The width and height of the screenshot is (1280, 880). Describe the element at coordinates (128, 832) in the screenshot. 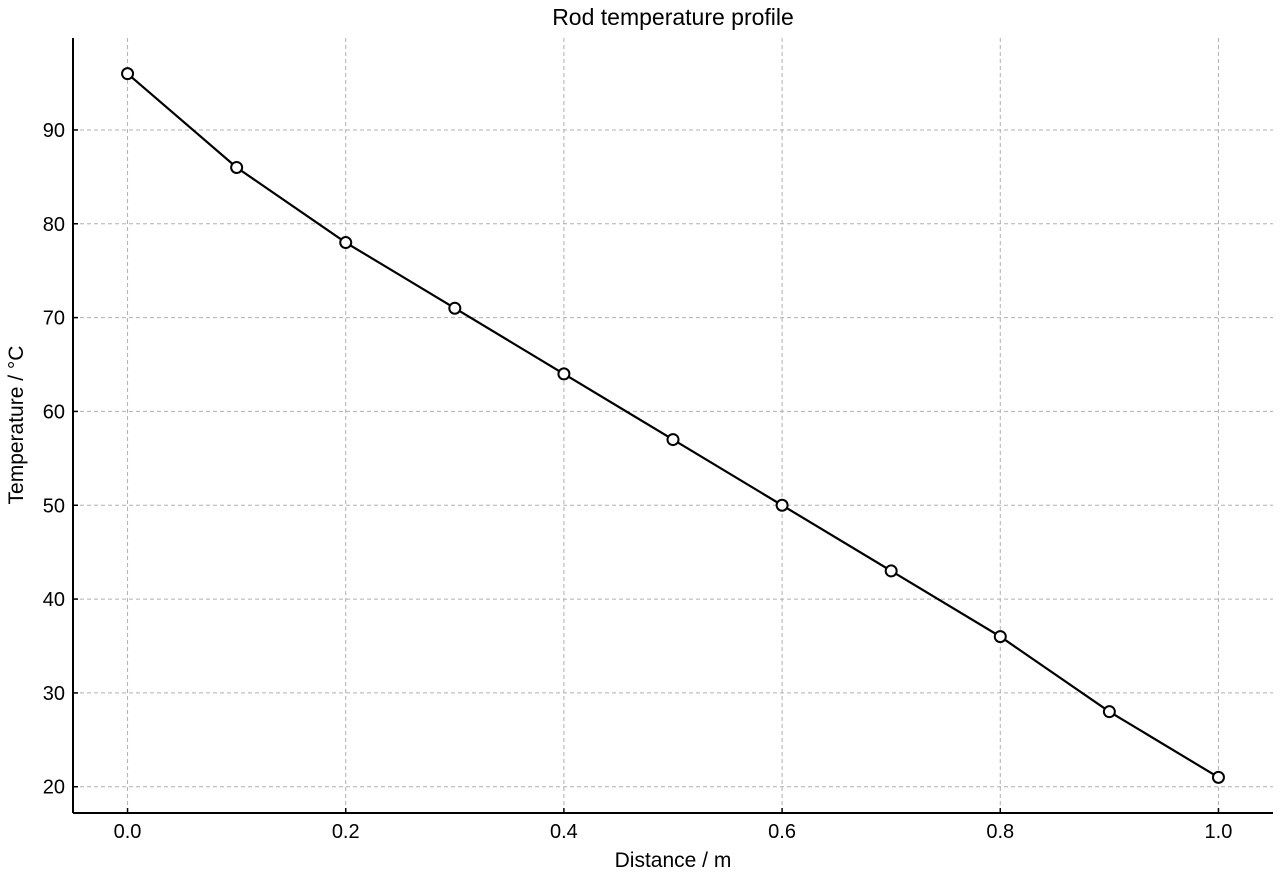

I see `x-tick-label: 0.0` at that location.